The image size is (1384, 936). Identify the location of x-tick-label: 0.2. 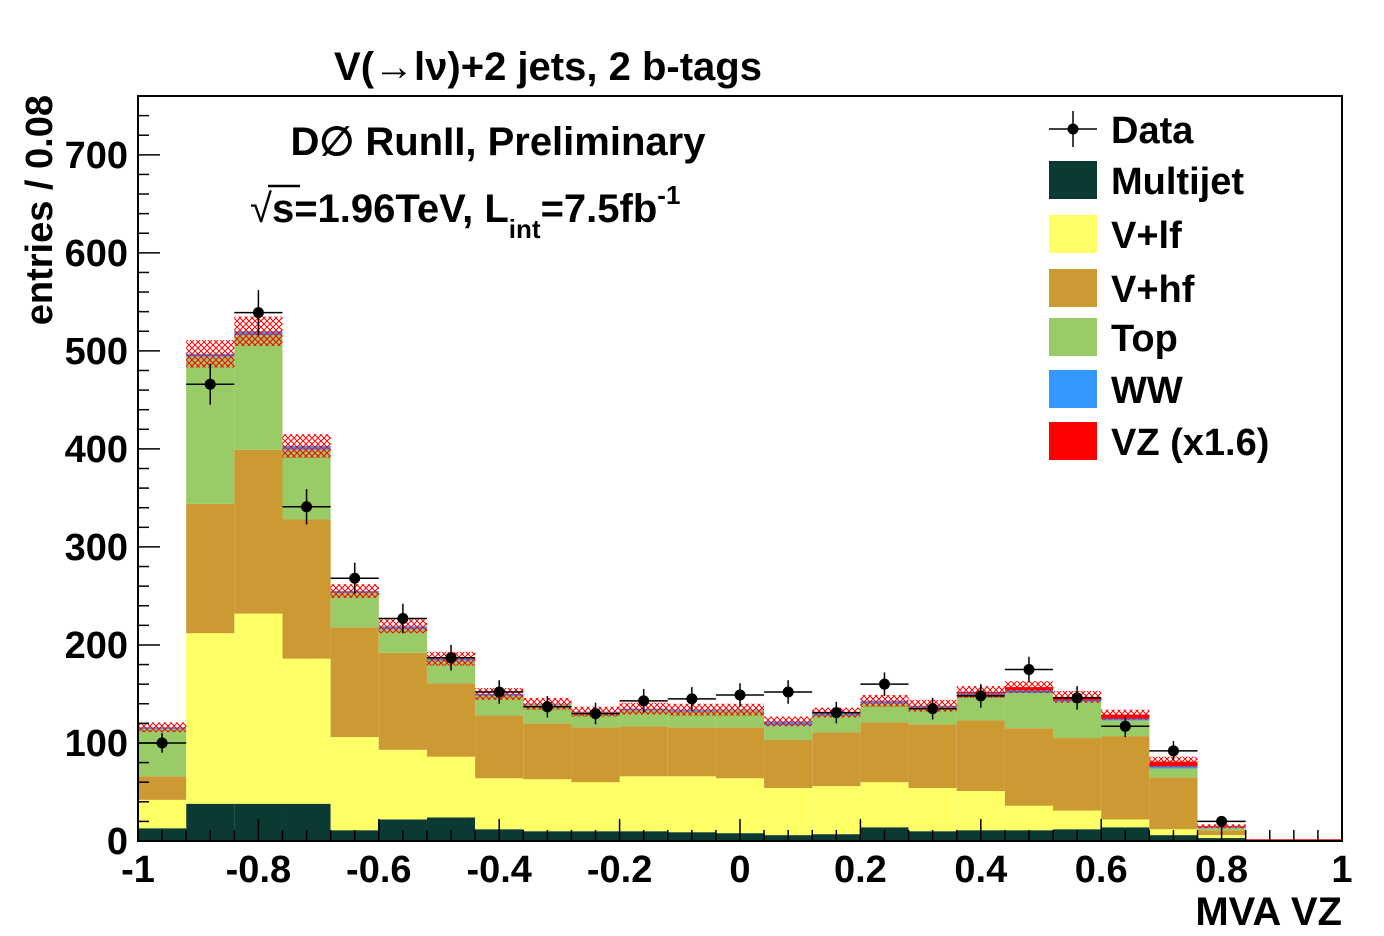
(860, 870).